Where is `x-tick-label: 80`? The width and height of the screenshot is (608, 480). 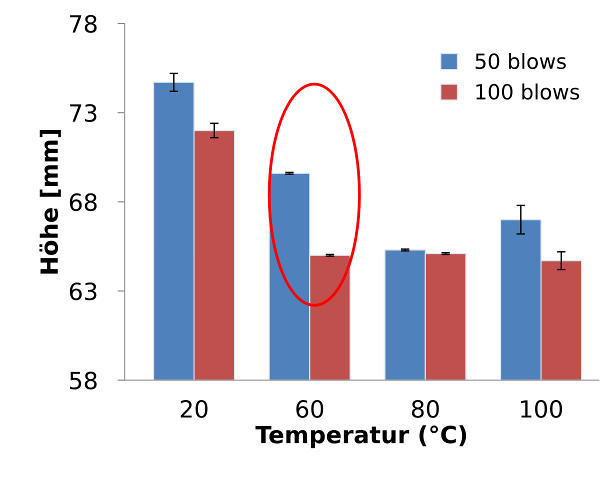 x-tick-label: 80 is located at coordinates (425, 409).